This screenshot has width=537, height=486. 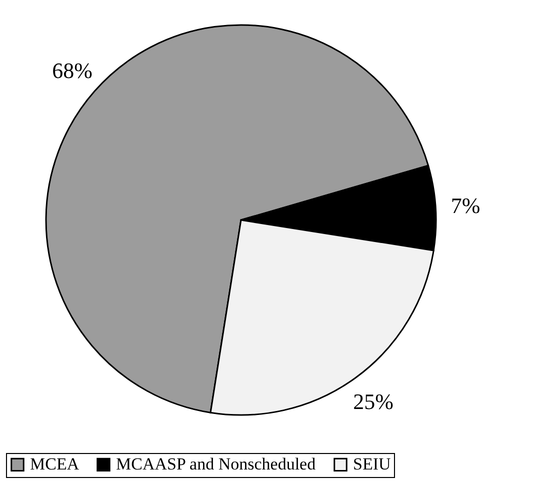 What do you see at coordinates (373, 401) in the screenshot?
I see `data-label: 25%` at bounding box center [373, 401].